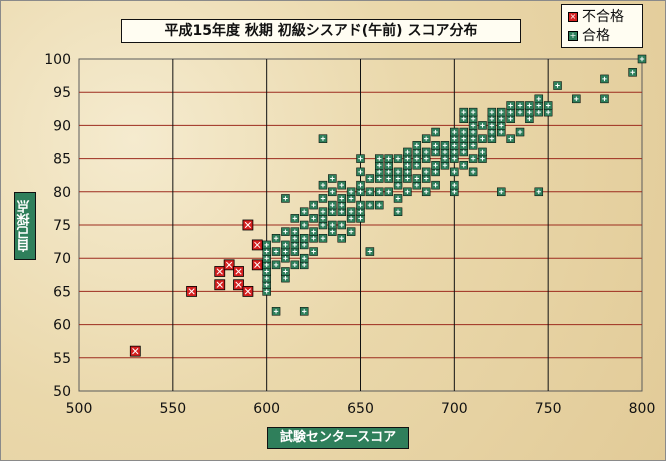  I want to click on y-axis-label: 自己採点, so click(25, 226).